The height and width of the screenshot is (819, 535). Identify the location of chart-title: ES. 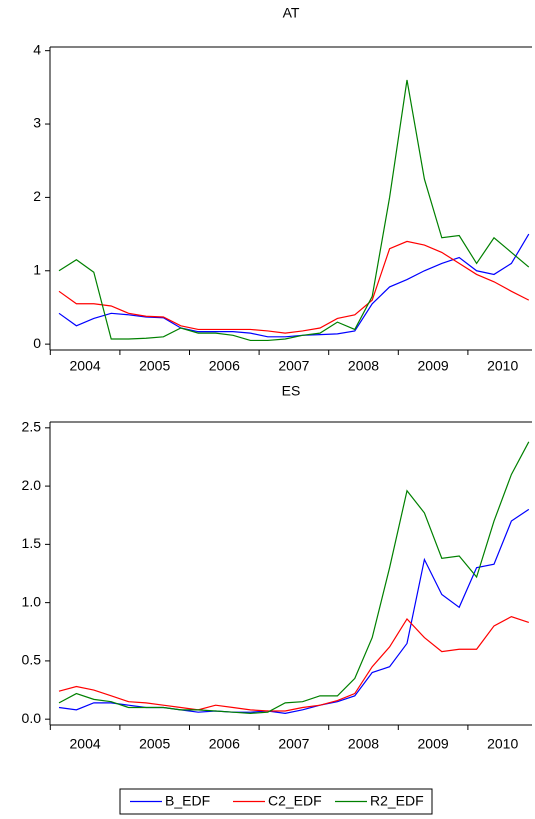
(291, 391).